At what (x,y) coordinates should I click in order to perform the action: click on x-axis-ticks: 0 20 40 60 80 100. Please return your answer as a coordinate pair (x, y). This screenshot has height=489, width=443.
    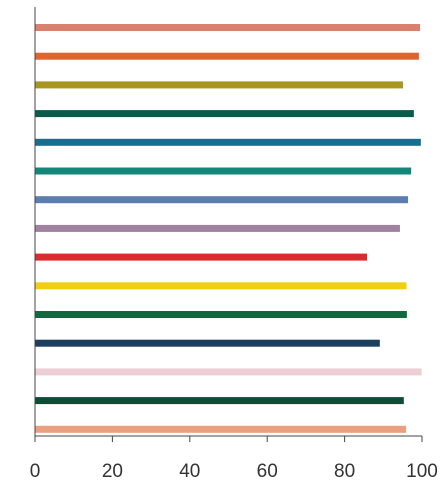
    Looking at the image, I should click on (234, 459).